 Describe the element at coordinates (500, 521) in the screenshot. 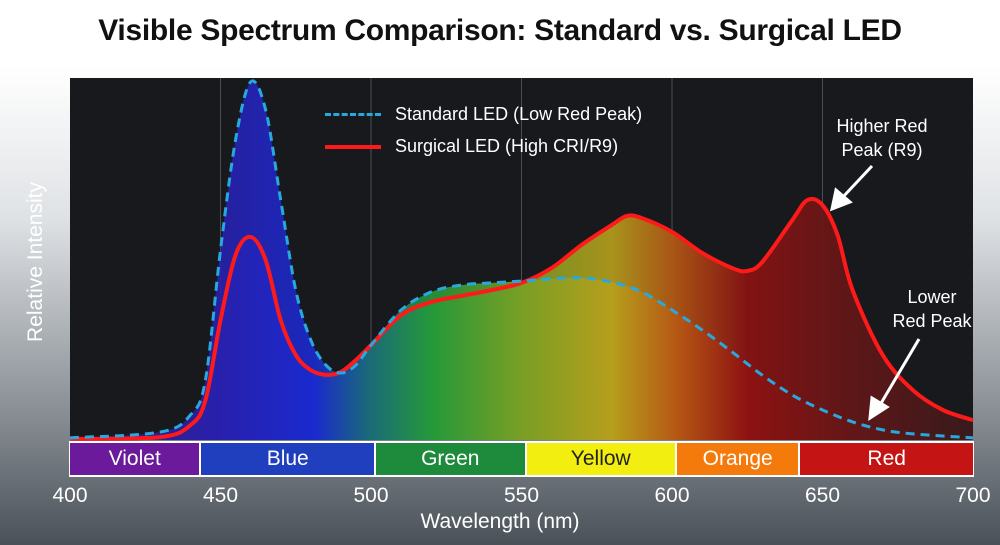

I see `x-axis-label: Wavelength (nm)` at that location.